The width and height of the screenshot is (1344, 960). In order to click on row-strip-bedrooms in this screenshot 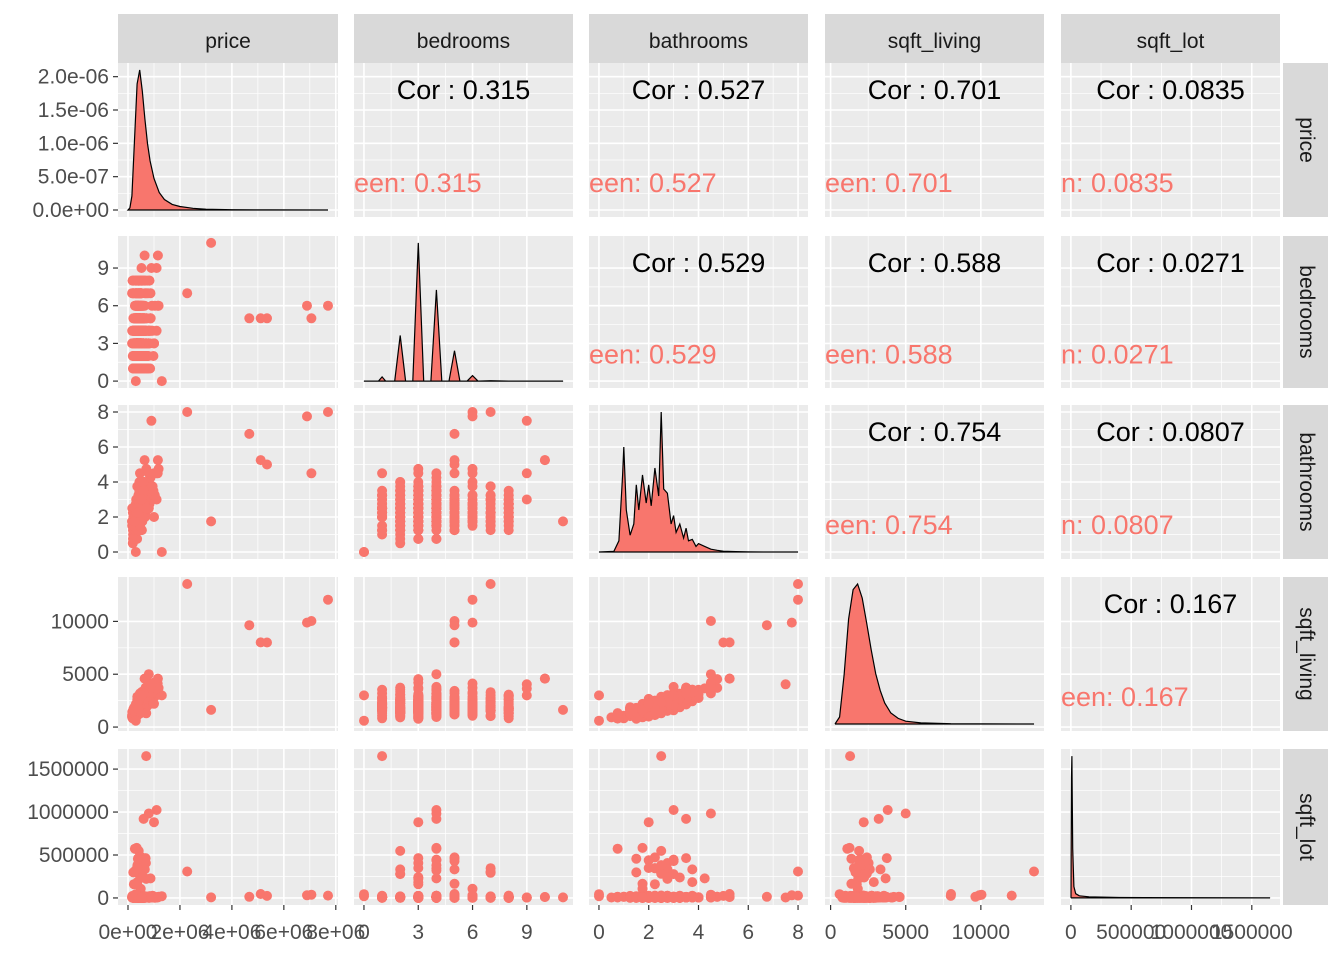, I will do `click(1305, 312)`.